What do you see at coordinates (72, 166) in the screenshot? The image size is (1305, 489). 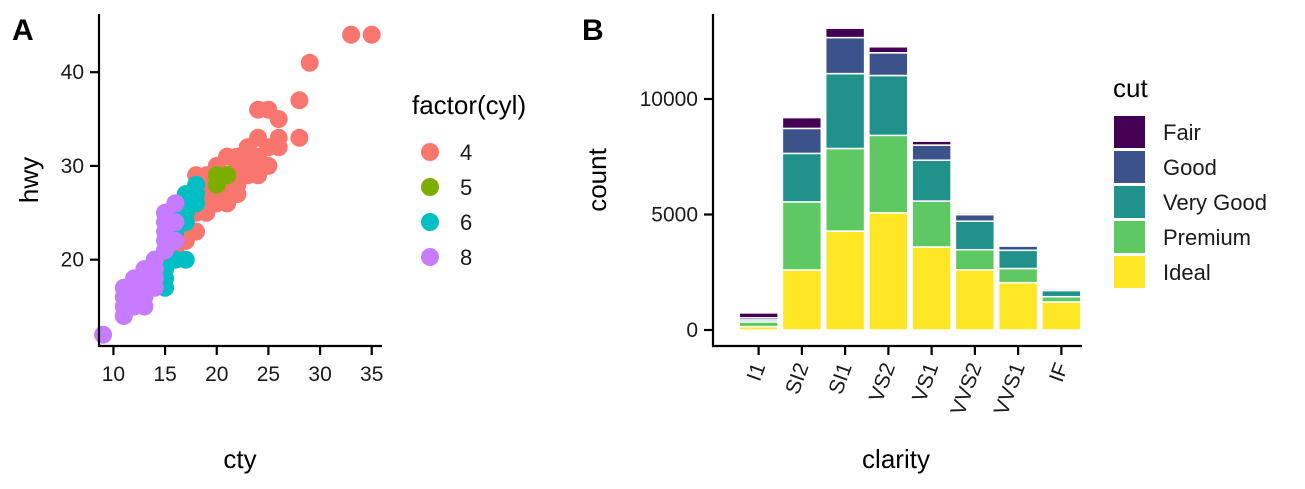 I see `scatter-y-tick-label: 30` at bounding box center [72, 166].